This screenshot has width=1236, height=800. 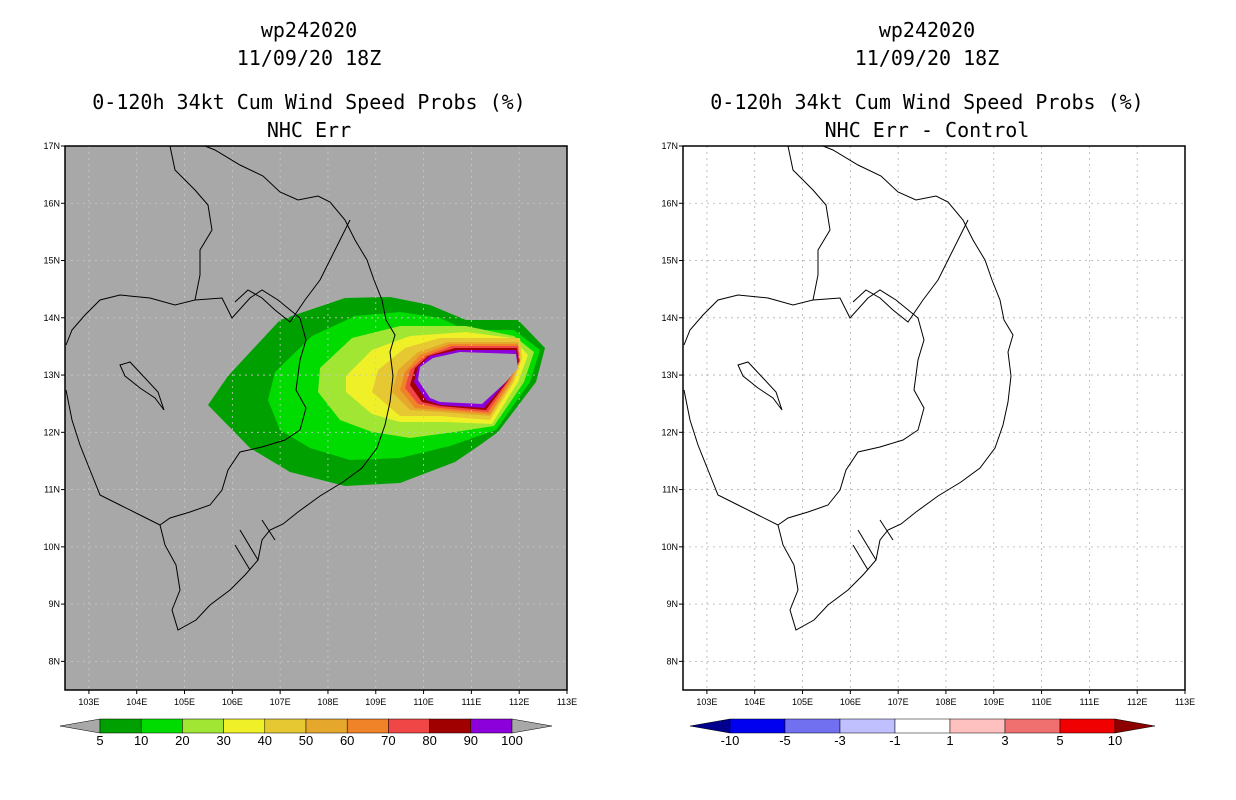 I want to click on colorbar-label: 1, so click(x=949, y=740).